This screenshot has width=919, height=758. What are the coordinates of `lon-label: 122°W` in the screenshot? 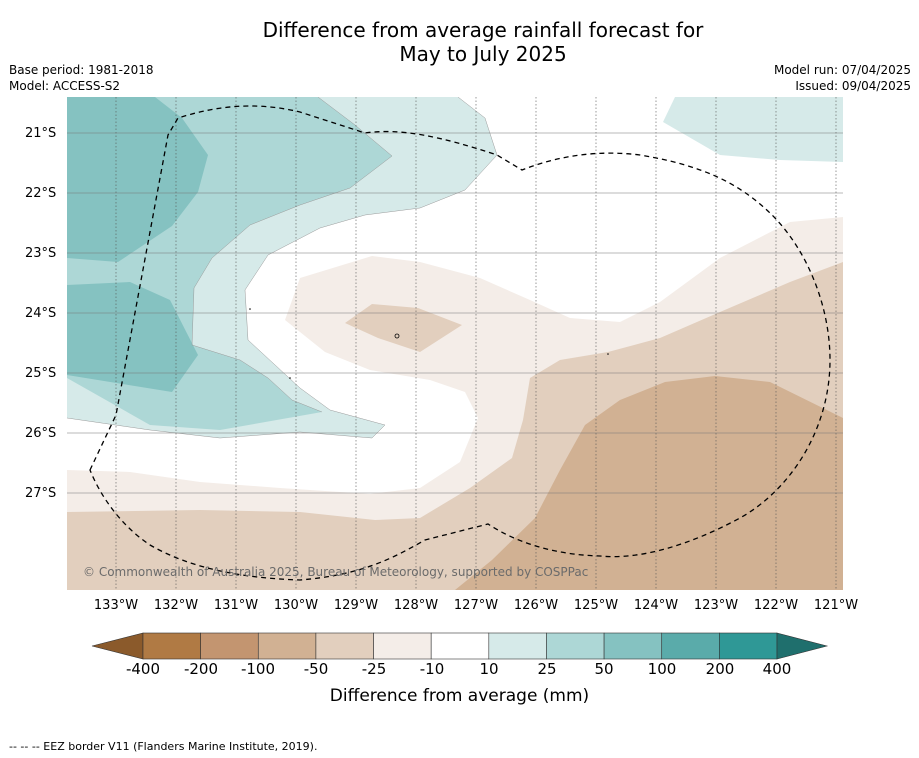 It's located at (776, 605).